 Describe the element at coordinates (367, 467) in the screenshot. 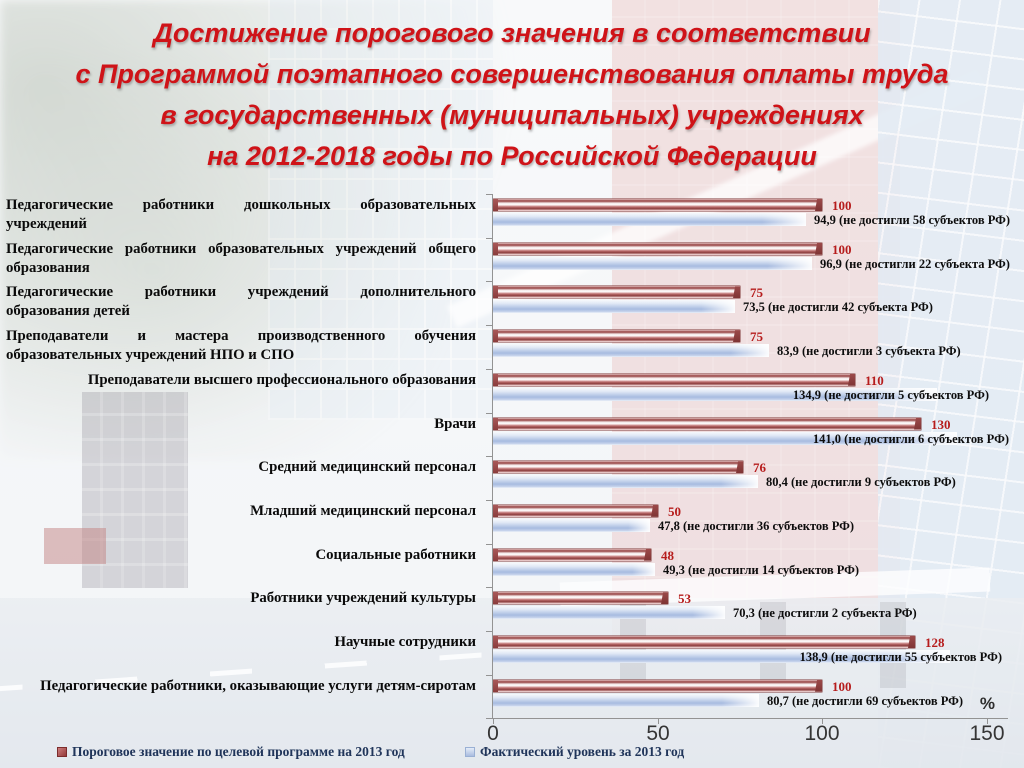

I see `category-label: Средний медицинский персонал` at that location.